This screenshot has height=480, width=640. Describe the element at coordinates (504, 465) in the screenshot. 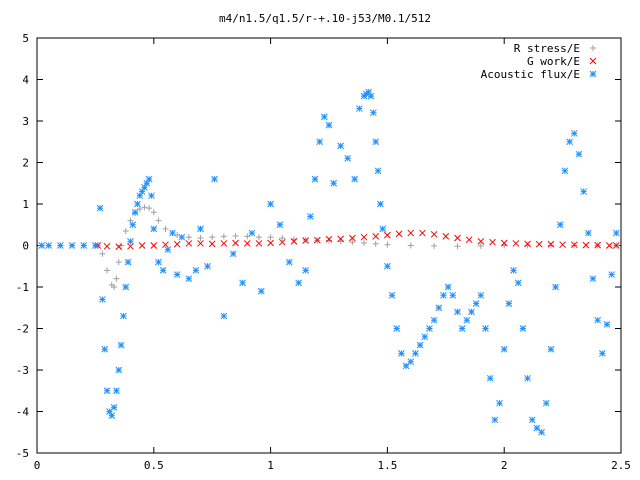

I see `x-tick-label: 2` at that location.